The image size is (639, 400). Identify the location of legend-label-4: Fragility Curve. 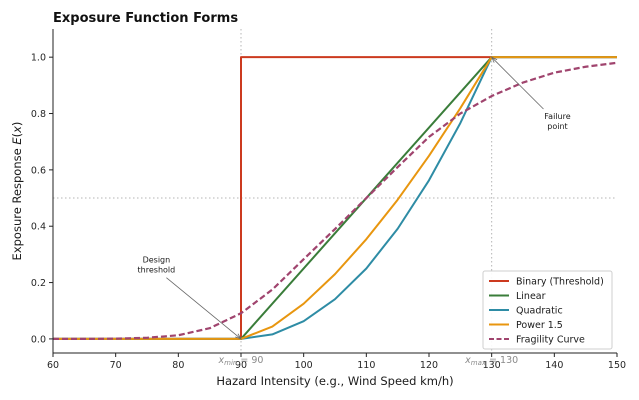
(550, 340).